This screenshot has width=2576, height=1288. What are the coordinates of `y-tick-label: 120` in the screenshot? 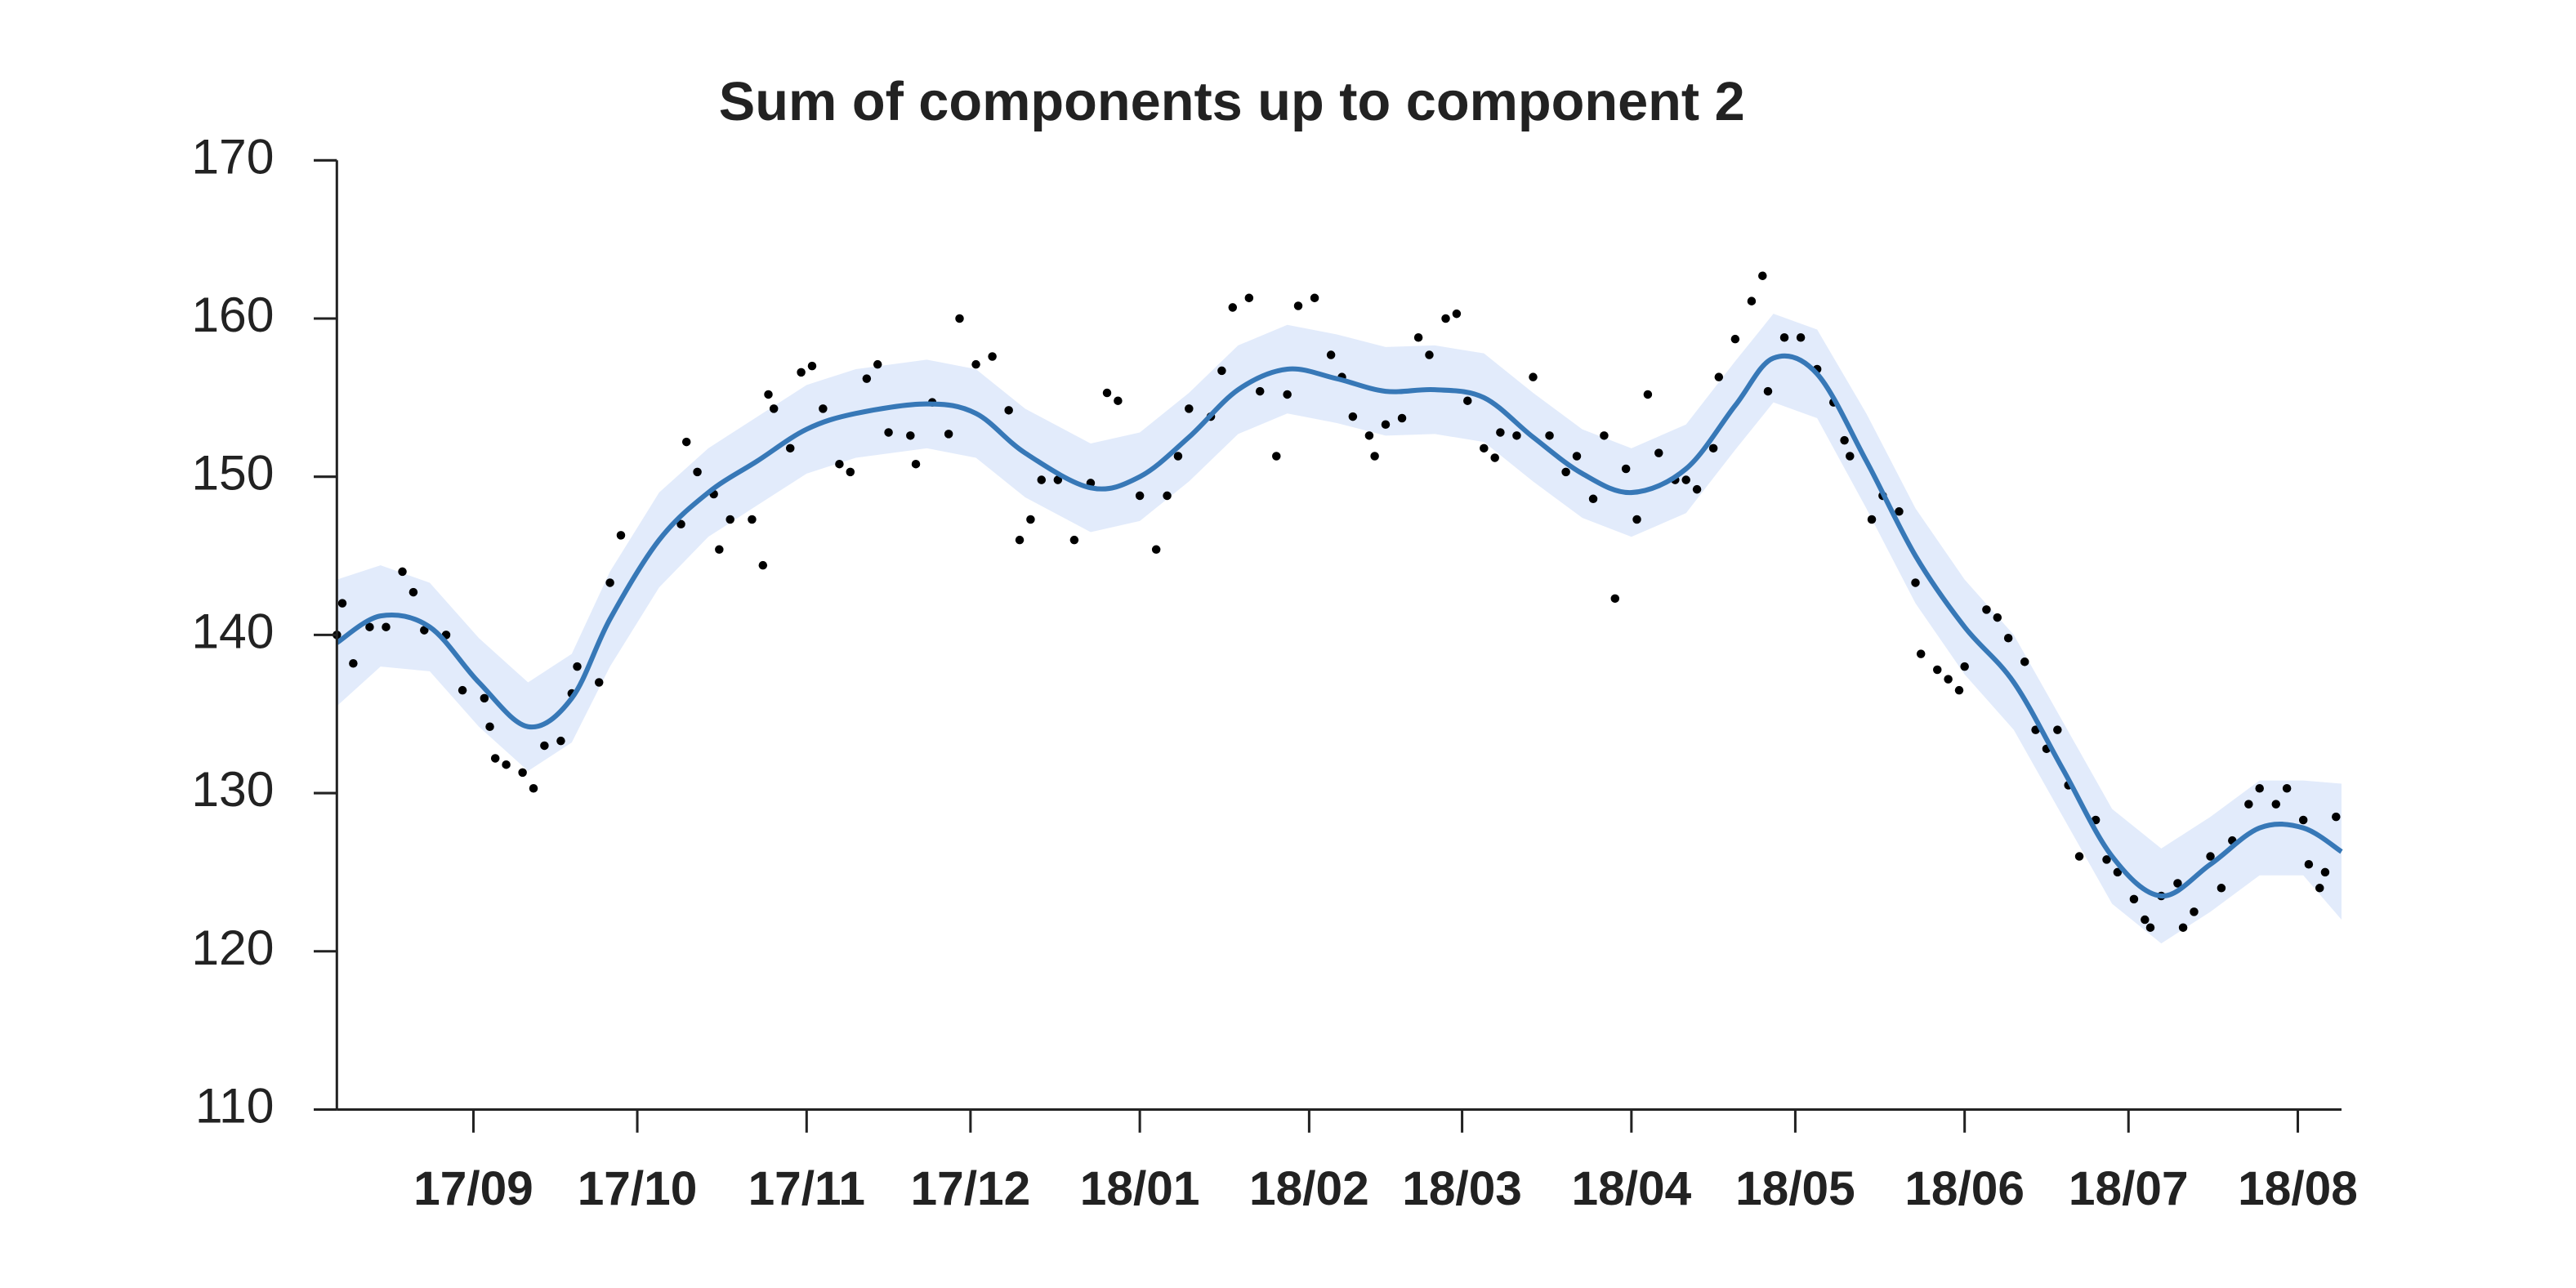 It's located at (233, 948).